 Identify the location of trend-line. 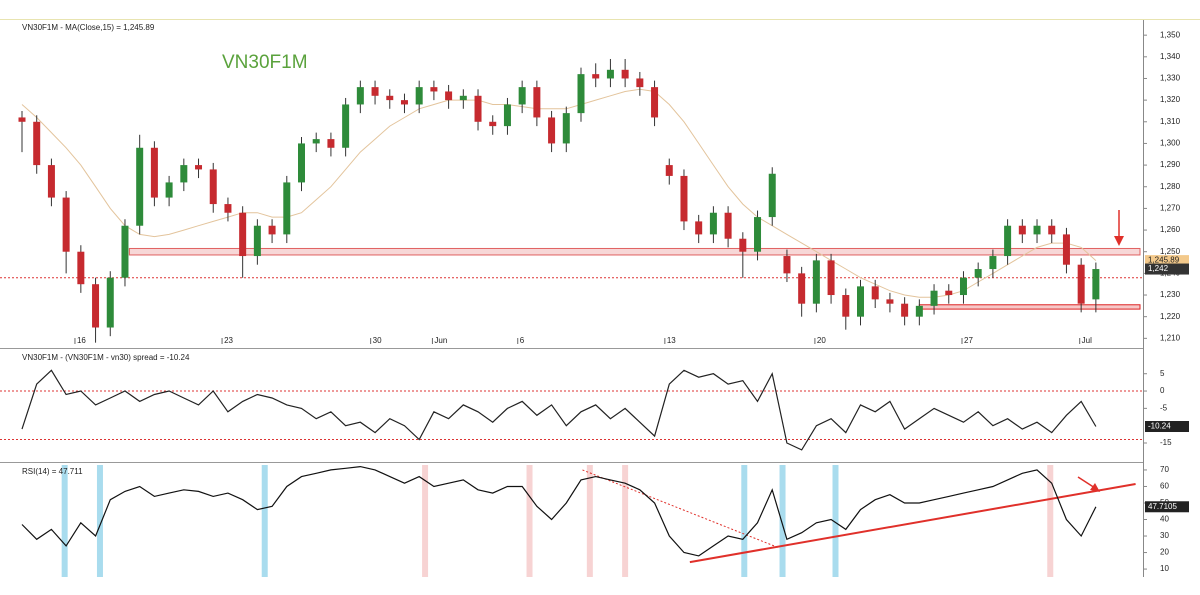
(912, 523).